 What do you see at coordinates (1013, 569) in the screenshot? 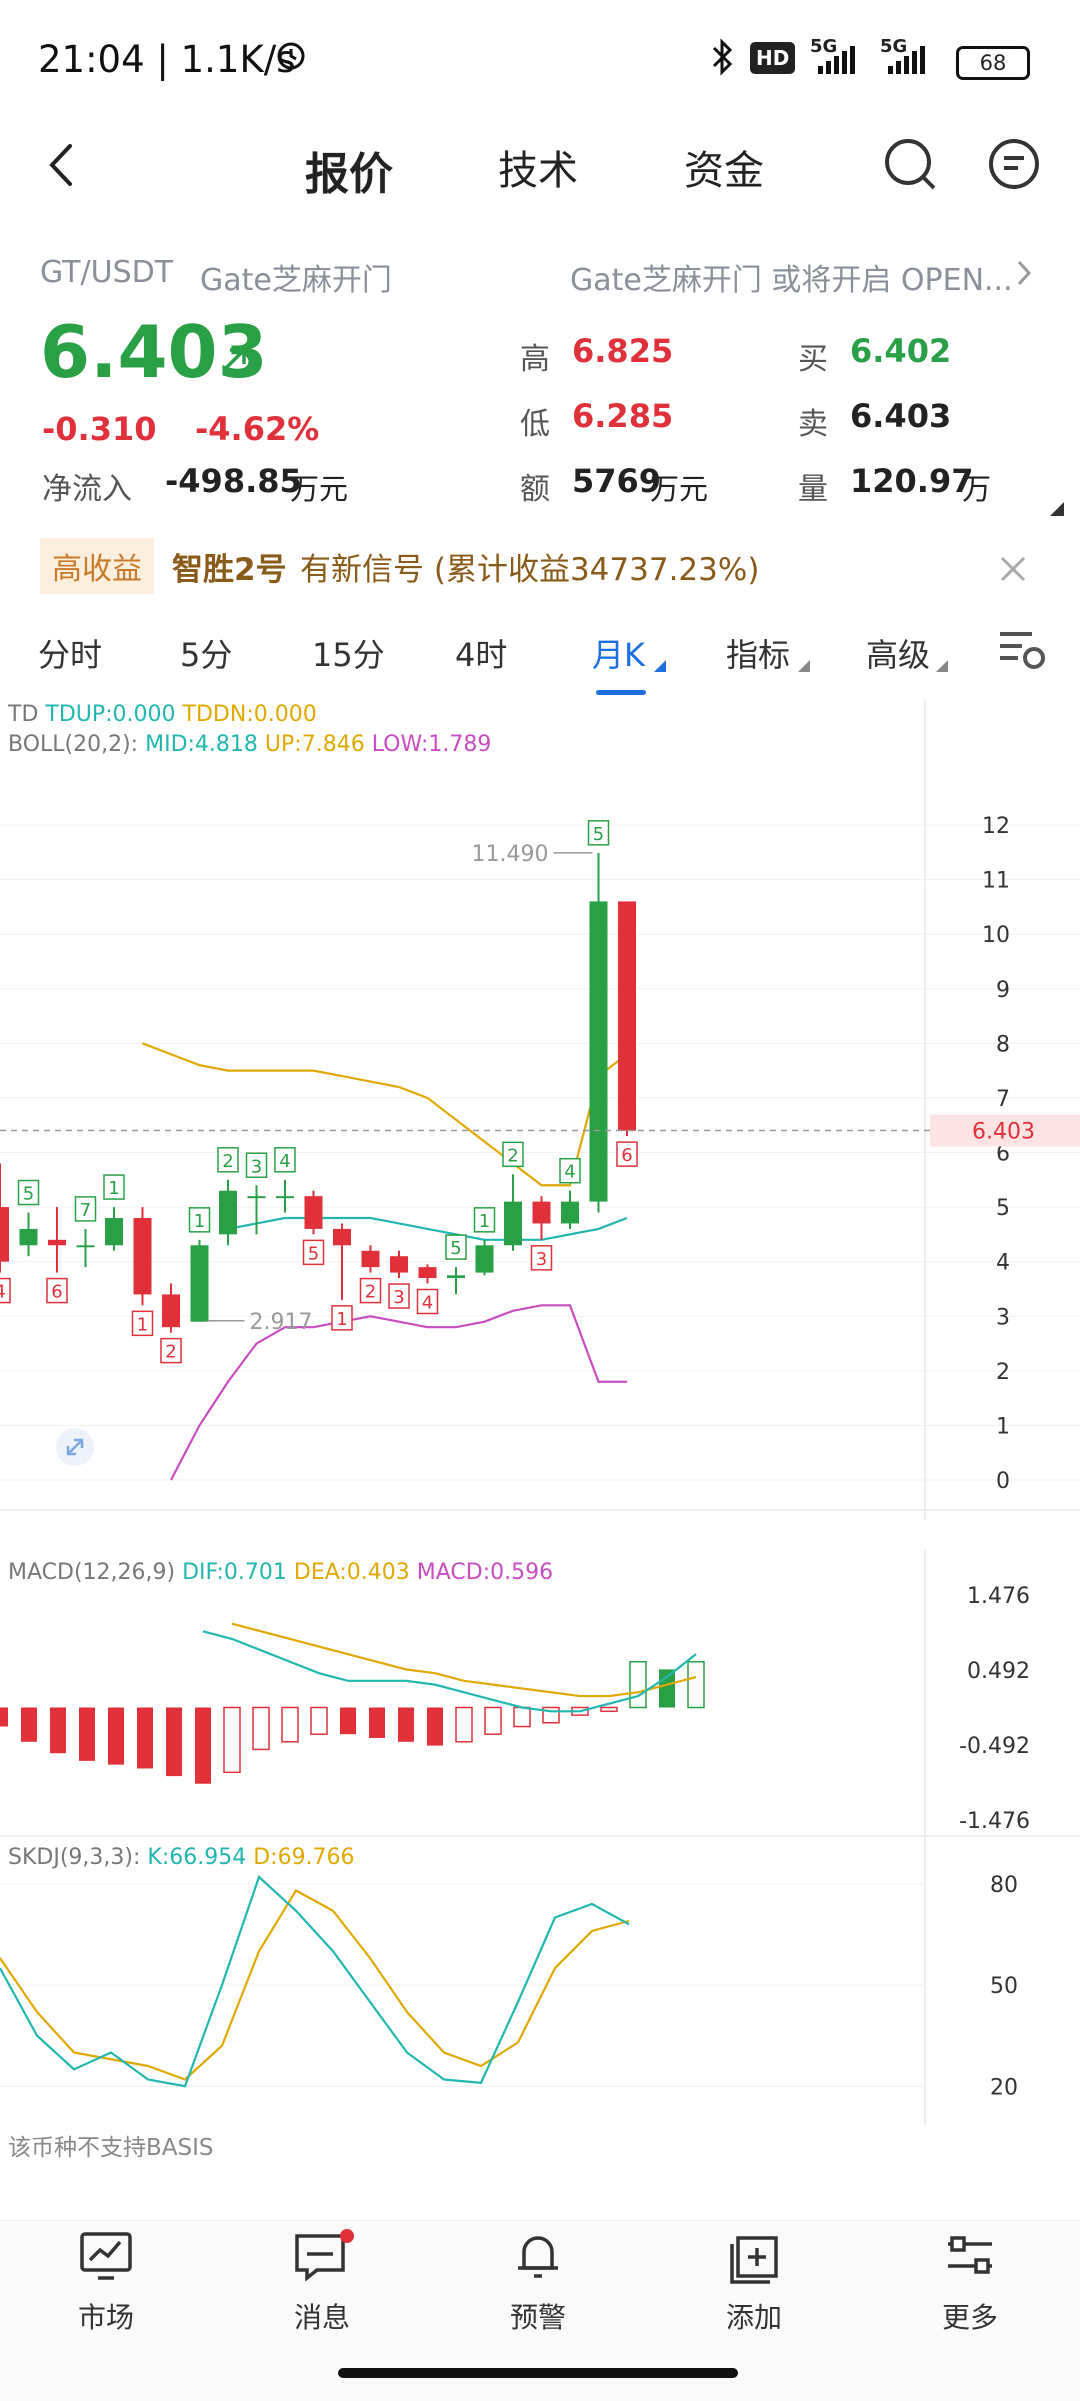
I see `close-icon` at bounding box center [1013, 569].